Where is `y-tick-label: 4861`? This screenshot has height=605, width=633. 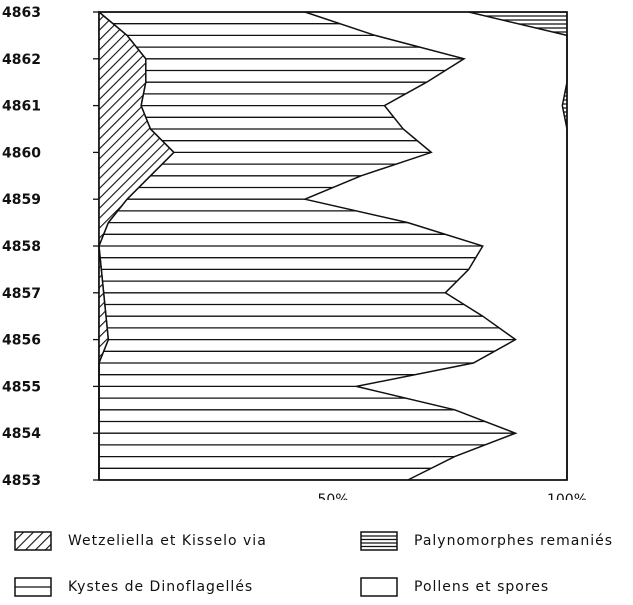
y-tick-label: 4861 is located at coordinates (21, 107).